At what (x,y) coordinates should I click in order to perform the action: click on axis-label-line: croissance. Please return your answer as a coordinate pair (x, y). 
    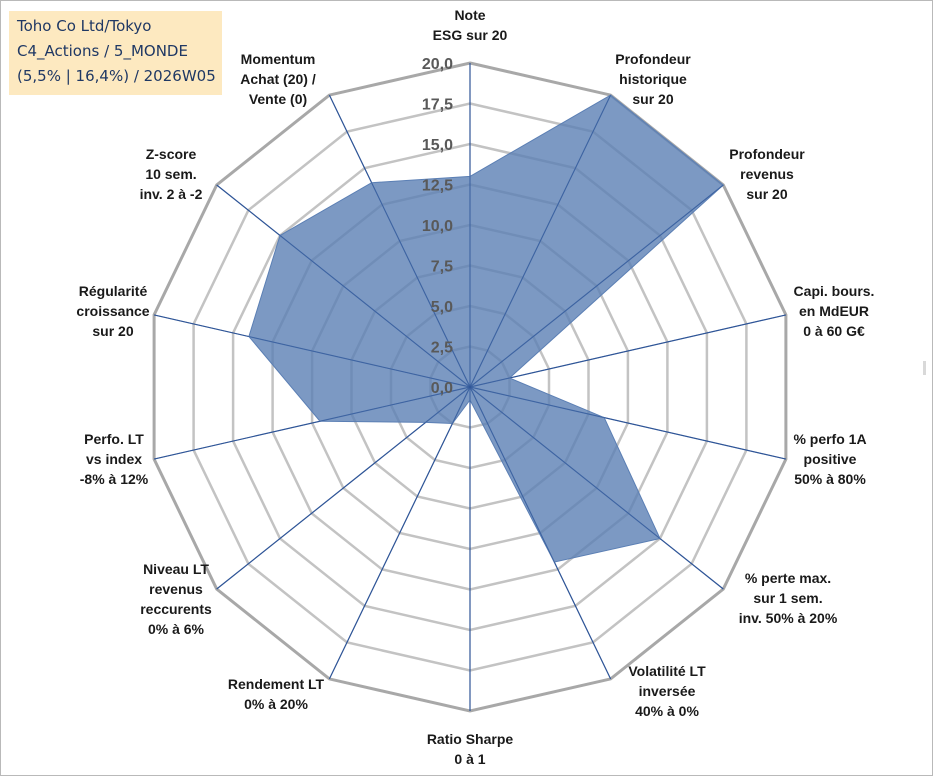
    Looking at the image, I should click on (112, 311).